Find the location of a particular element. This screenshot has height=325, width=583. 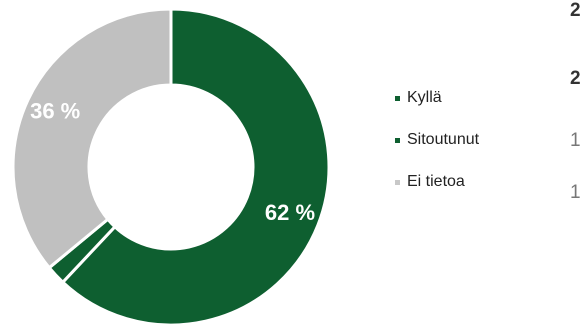

cut-off-text-2: 2 is located at coordinates (575, 78).